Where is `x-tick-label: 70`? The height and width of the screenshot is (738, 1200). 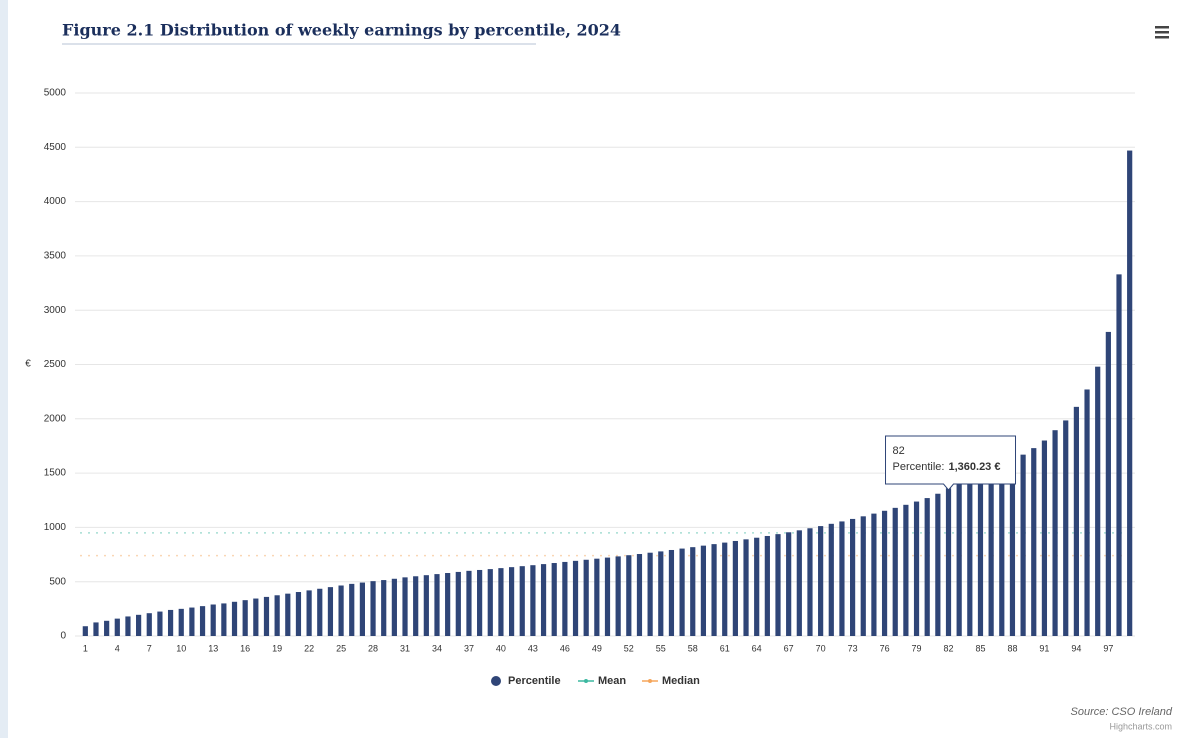
x-tick-label: 70 is located at coordinates (821, 648).